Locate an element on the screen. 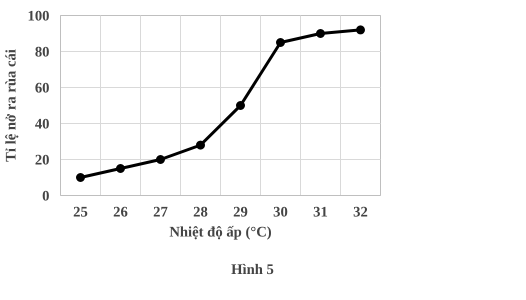  y-tick-label: 40 is located at coordinates (42, 124).